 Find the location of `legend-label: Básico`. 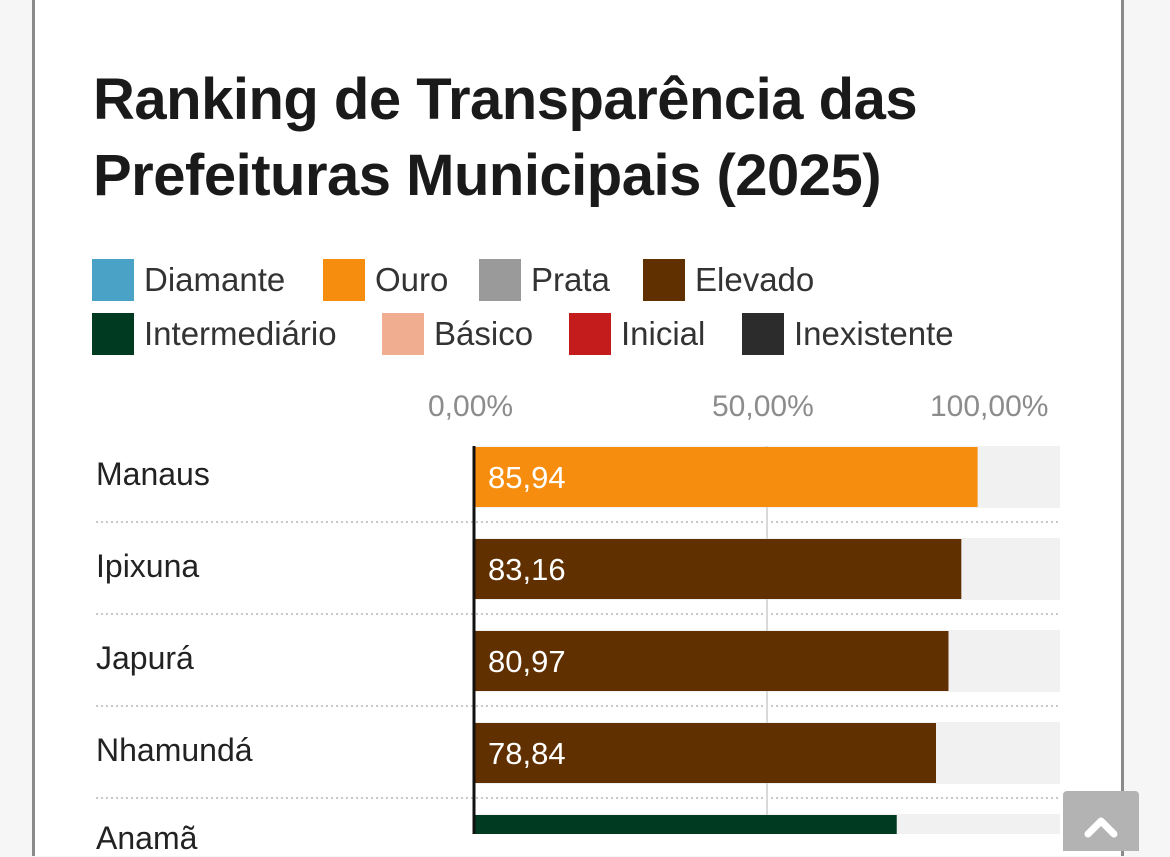

legend-label: Básico is located at coordinates (484, 333).